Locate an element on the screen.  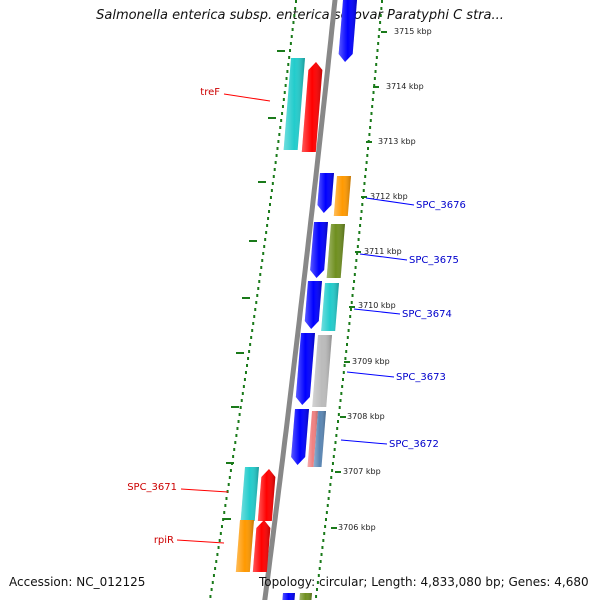
gene-label-left: rpiR is located at coordinates (164, 540).